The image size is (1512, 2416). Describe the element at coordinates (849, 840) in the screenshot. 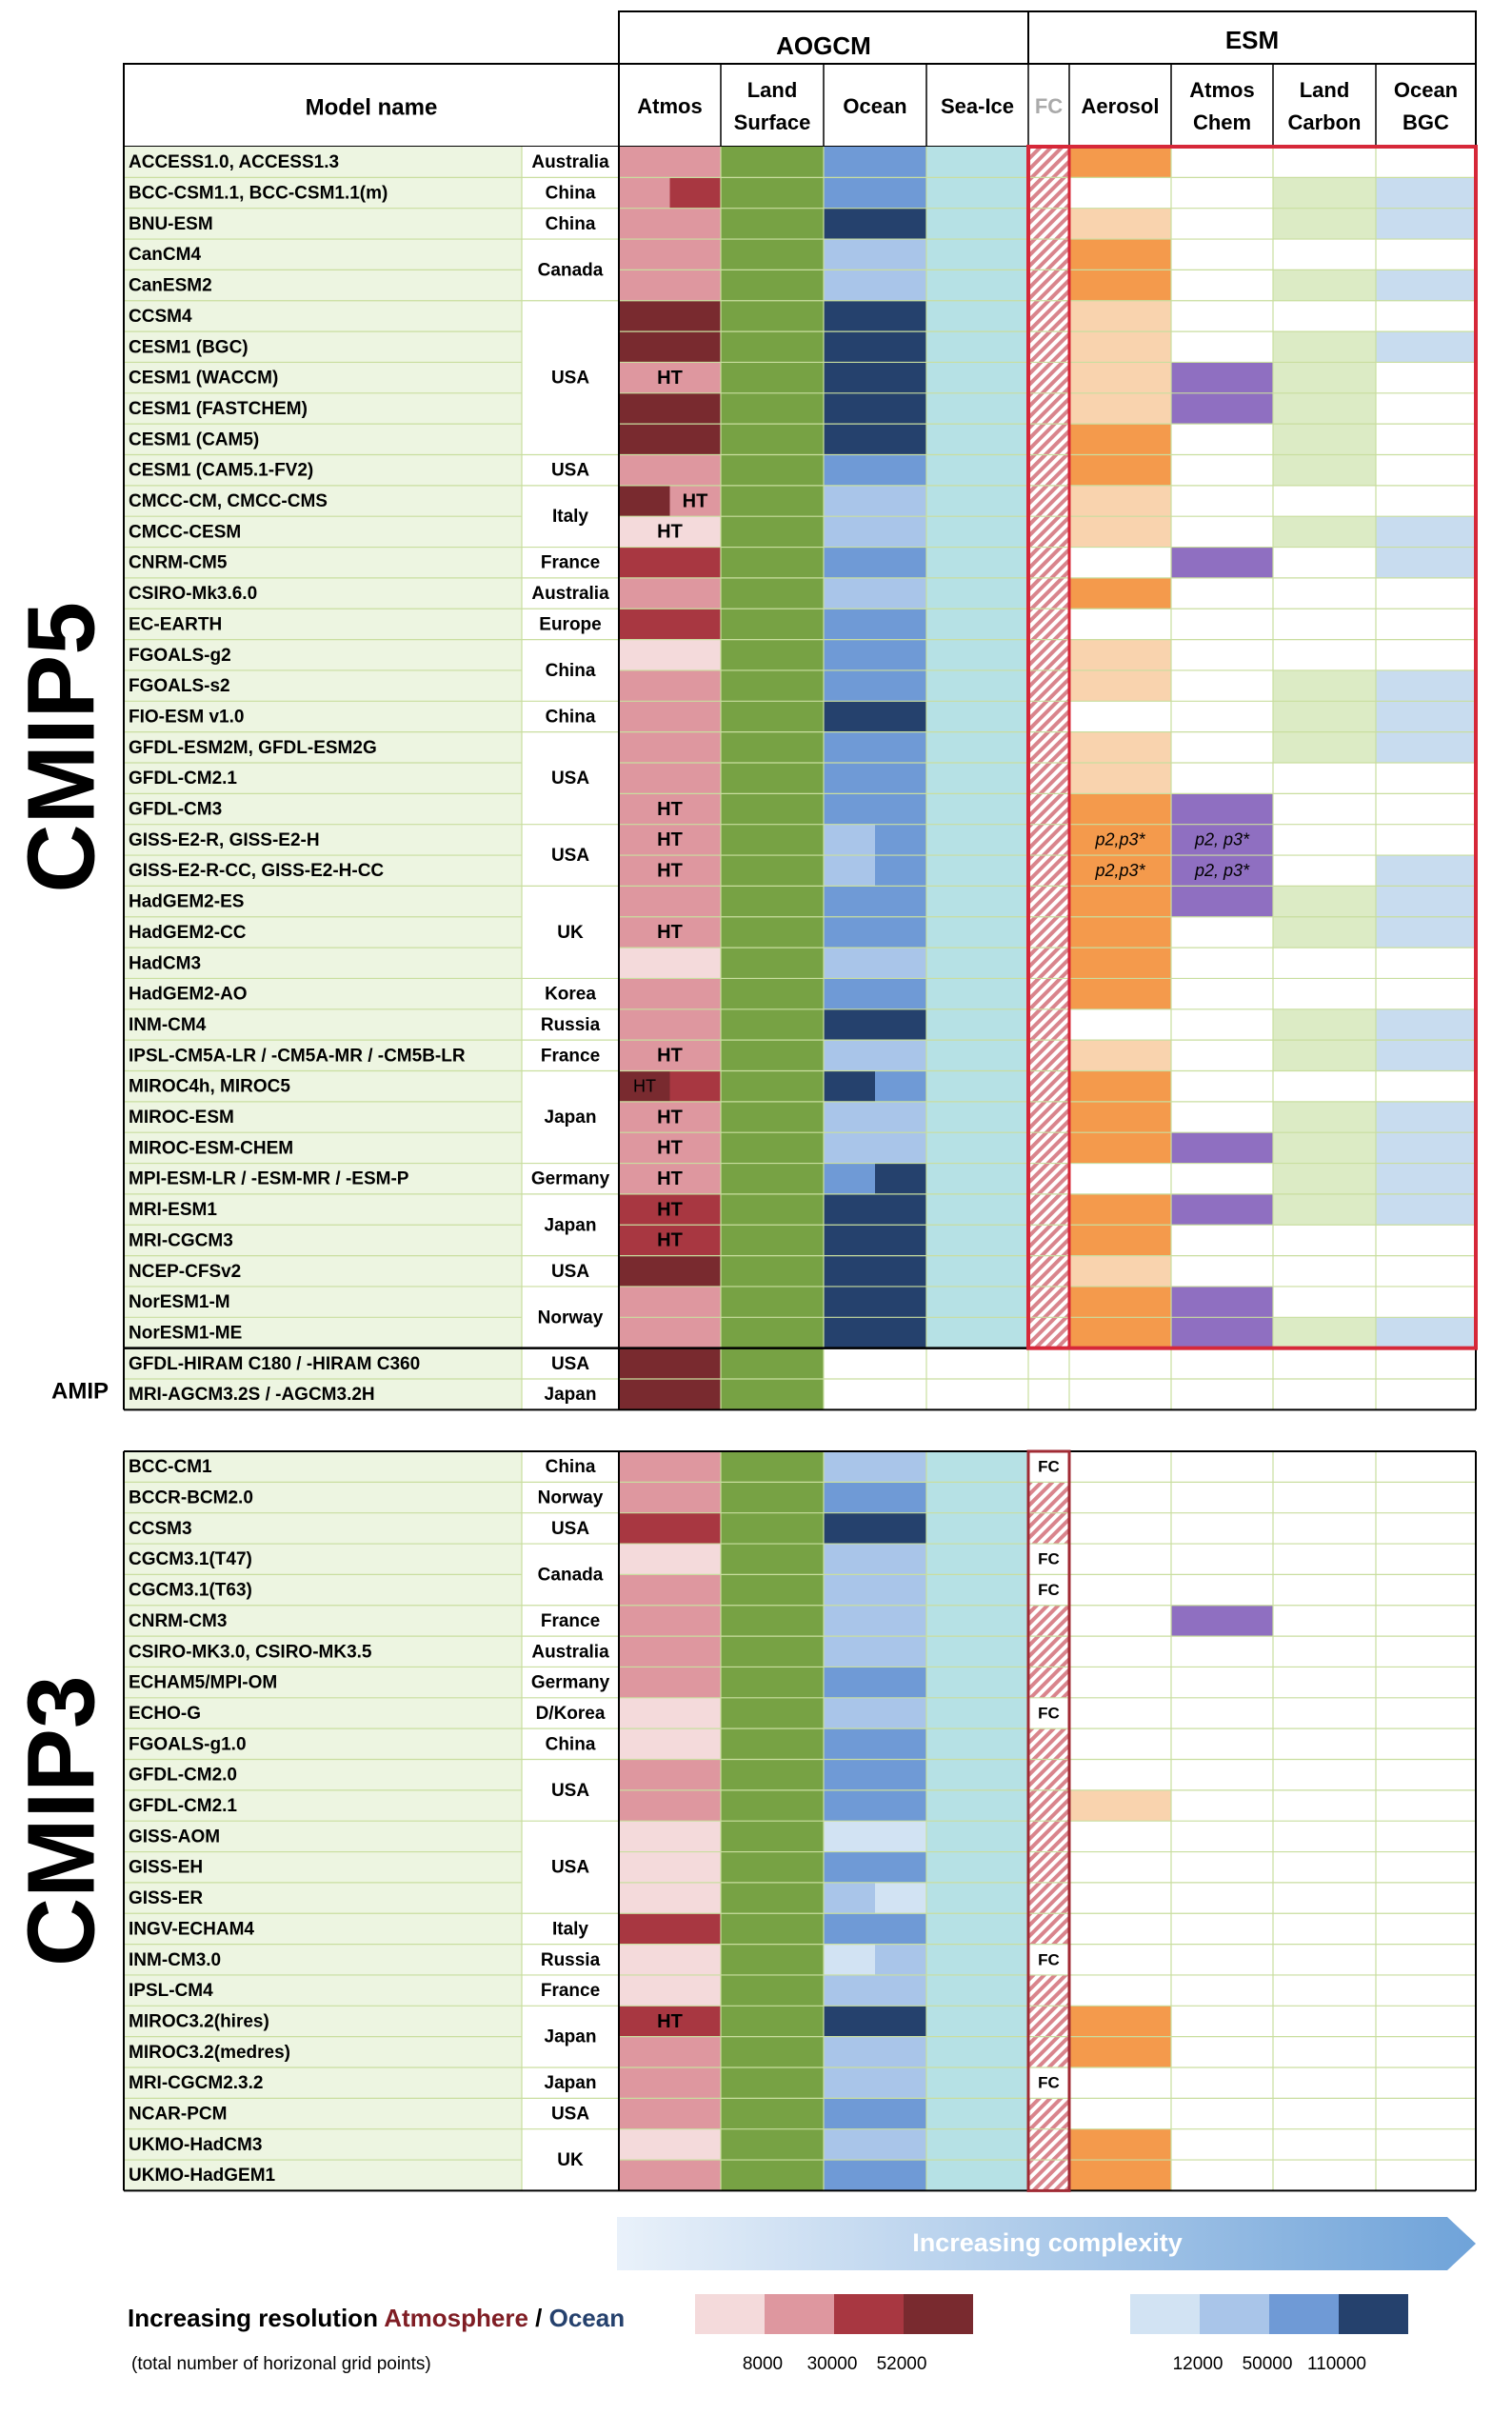

I see `ocean-cell-a` at that location.